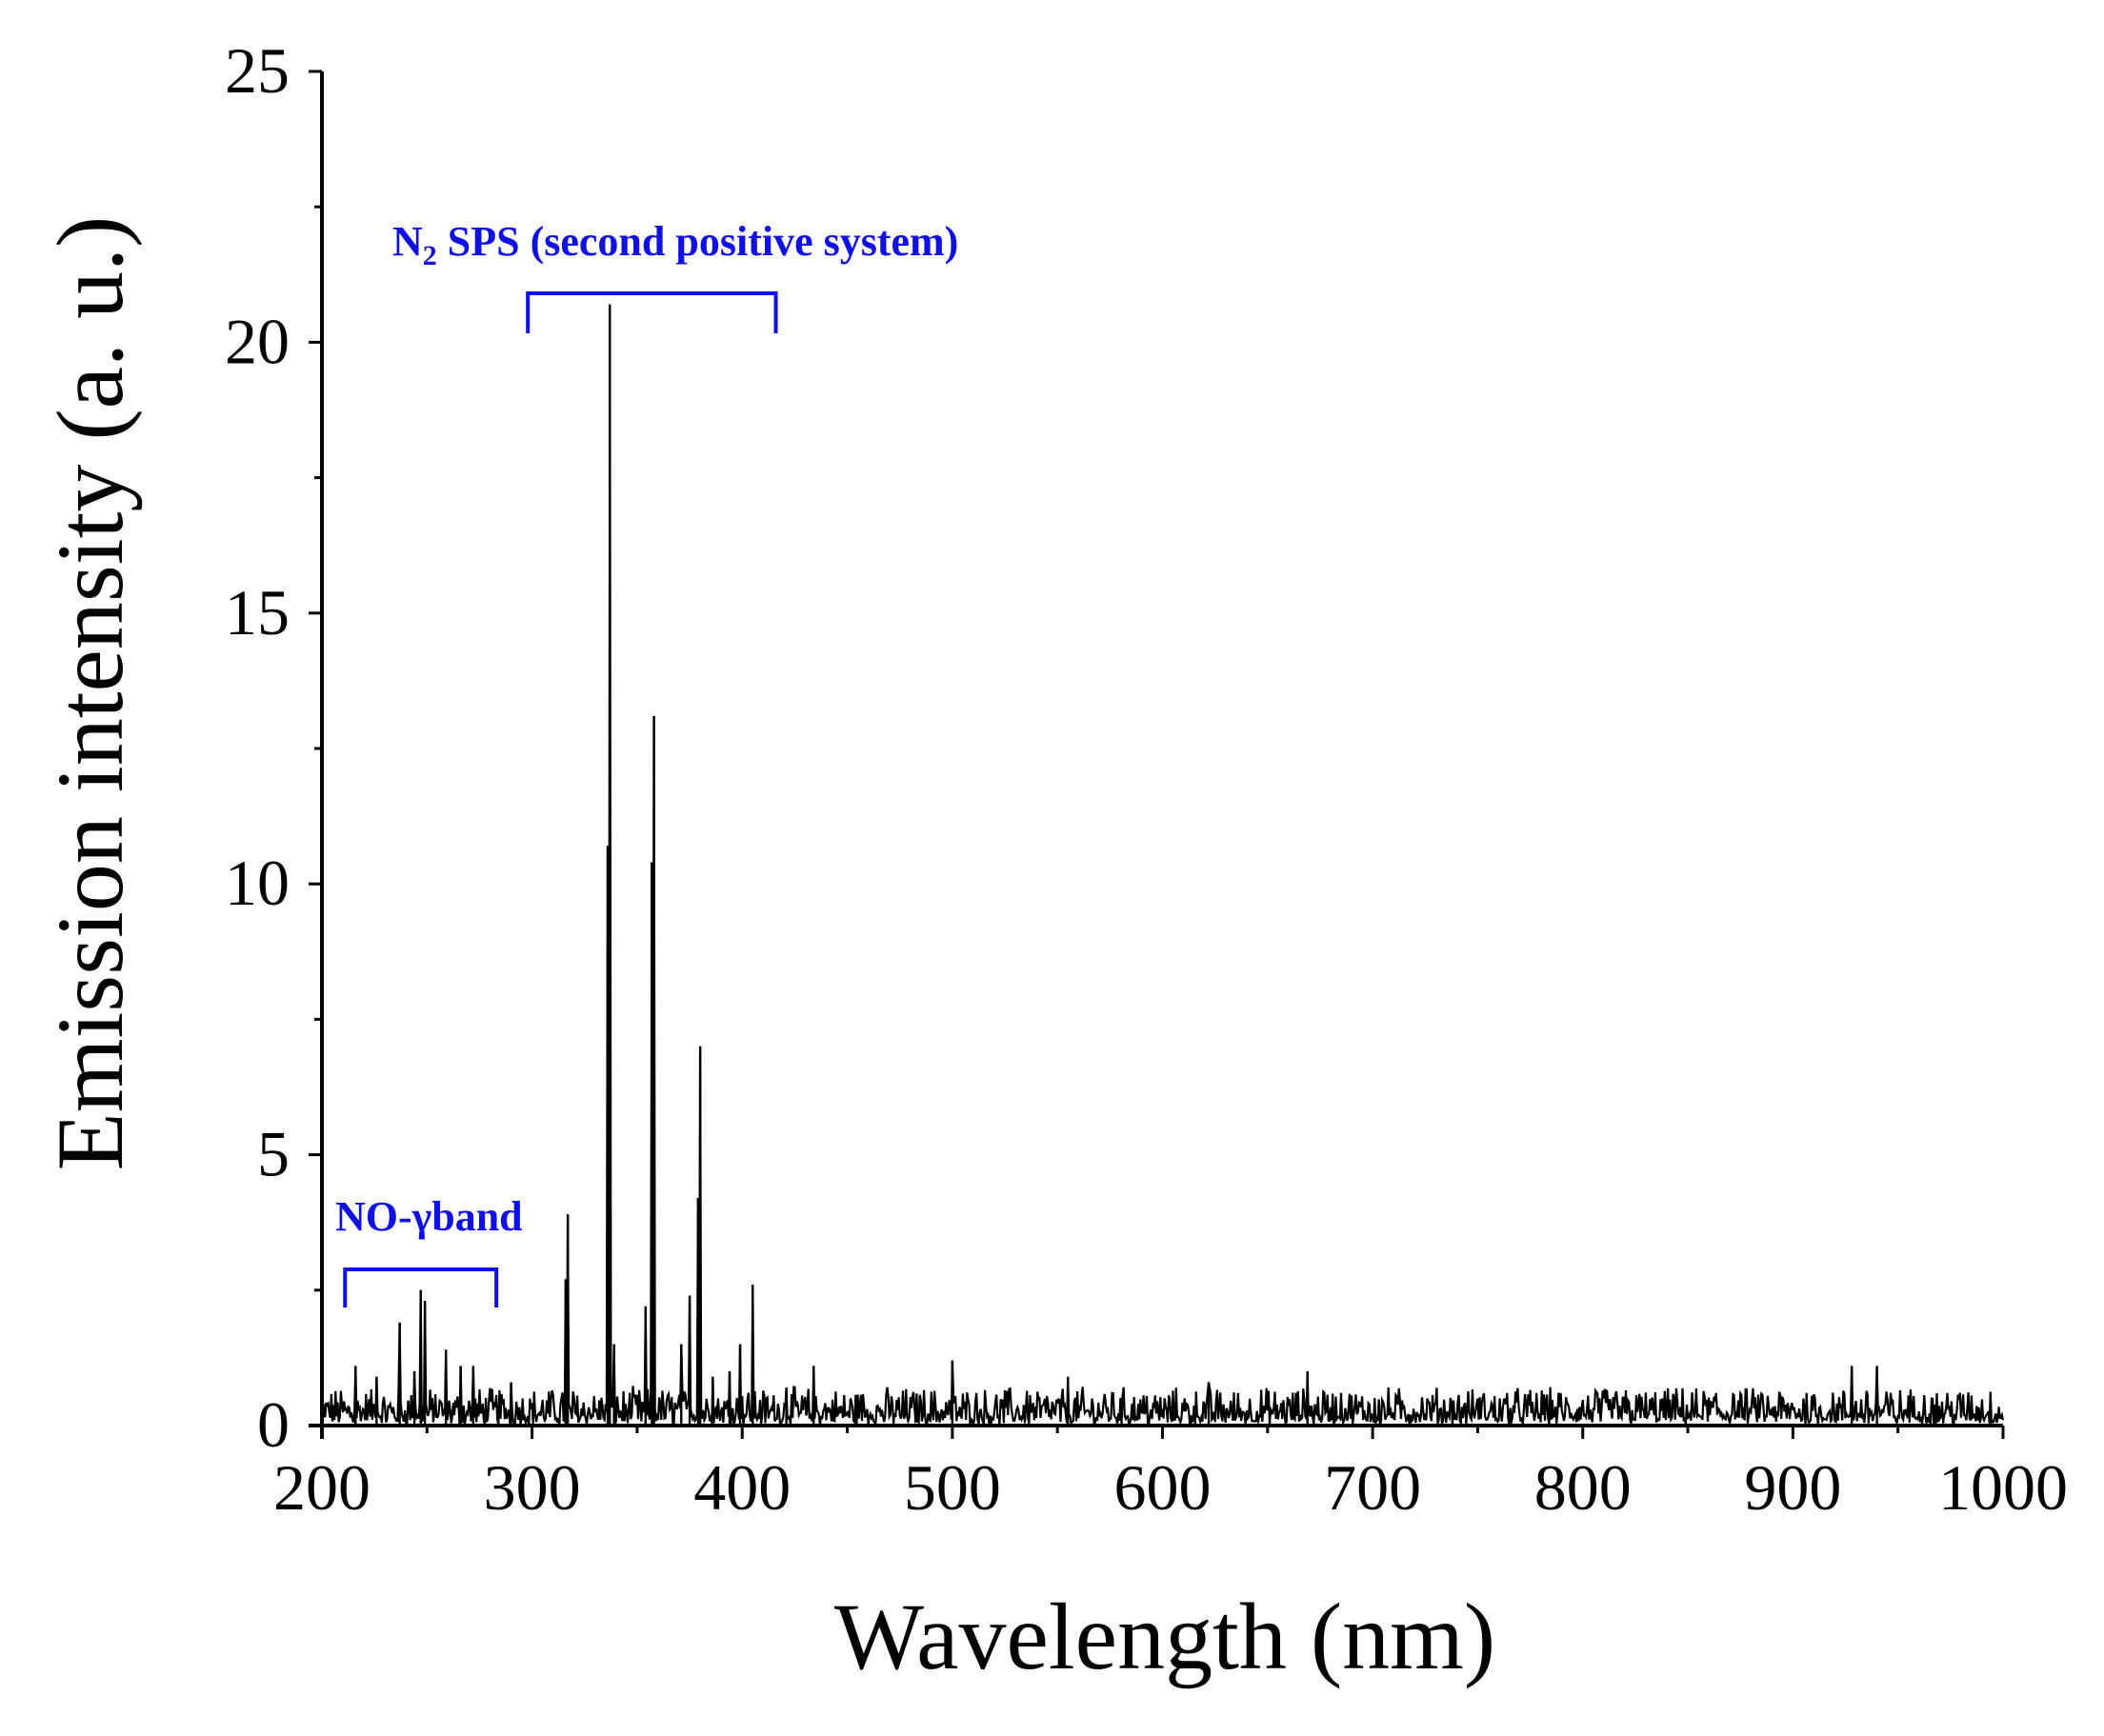 Image resolution: width=2104 pixels, height=1736 pixels. I want to click on x-axis-title: Wavelength (nm), so click(1164, 1636).